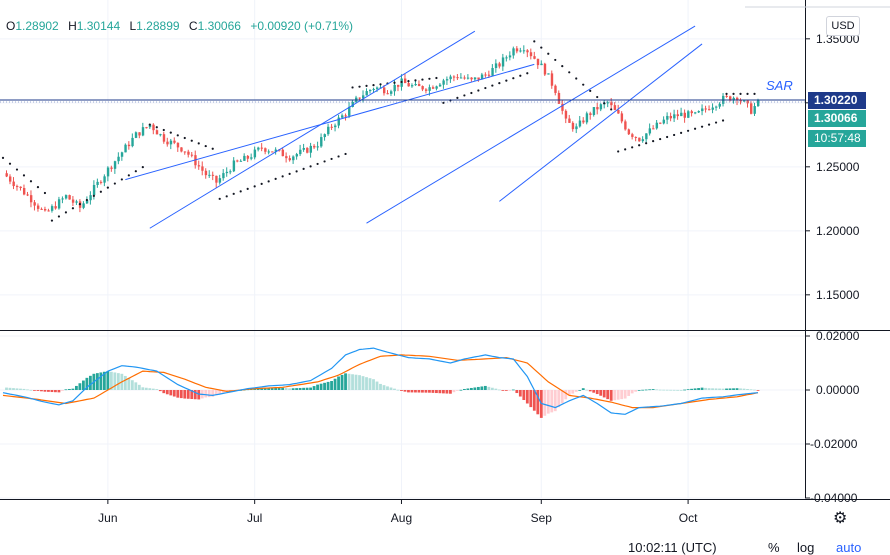  I want to click on auto-toggle: auto, so click(849, 547).